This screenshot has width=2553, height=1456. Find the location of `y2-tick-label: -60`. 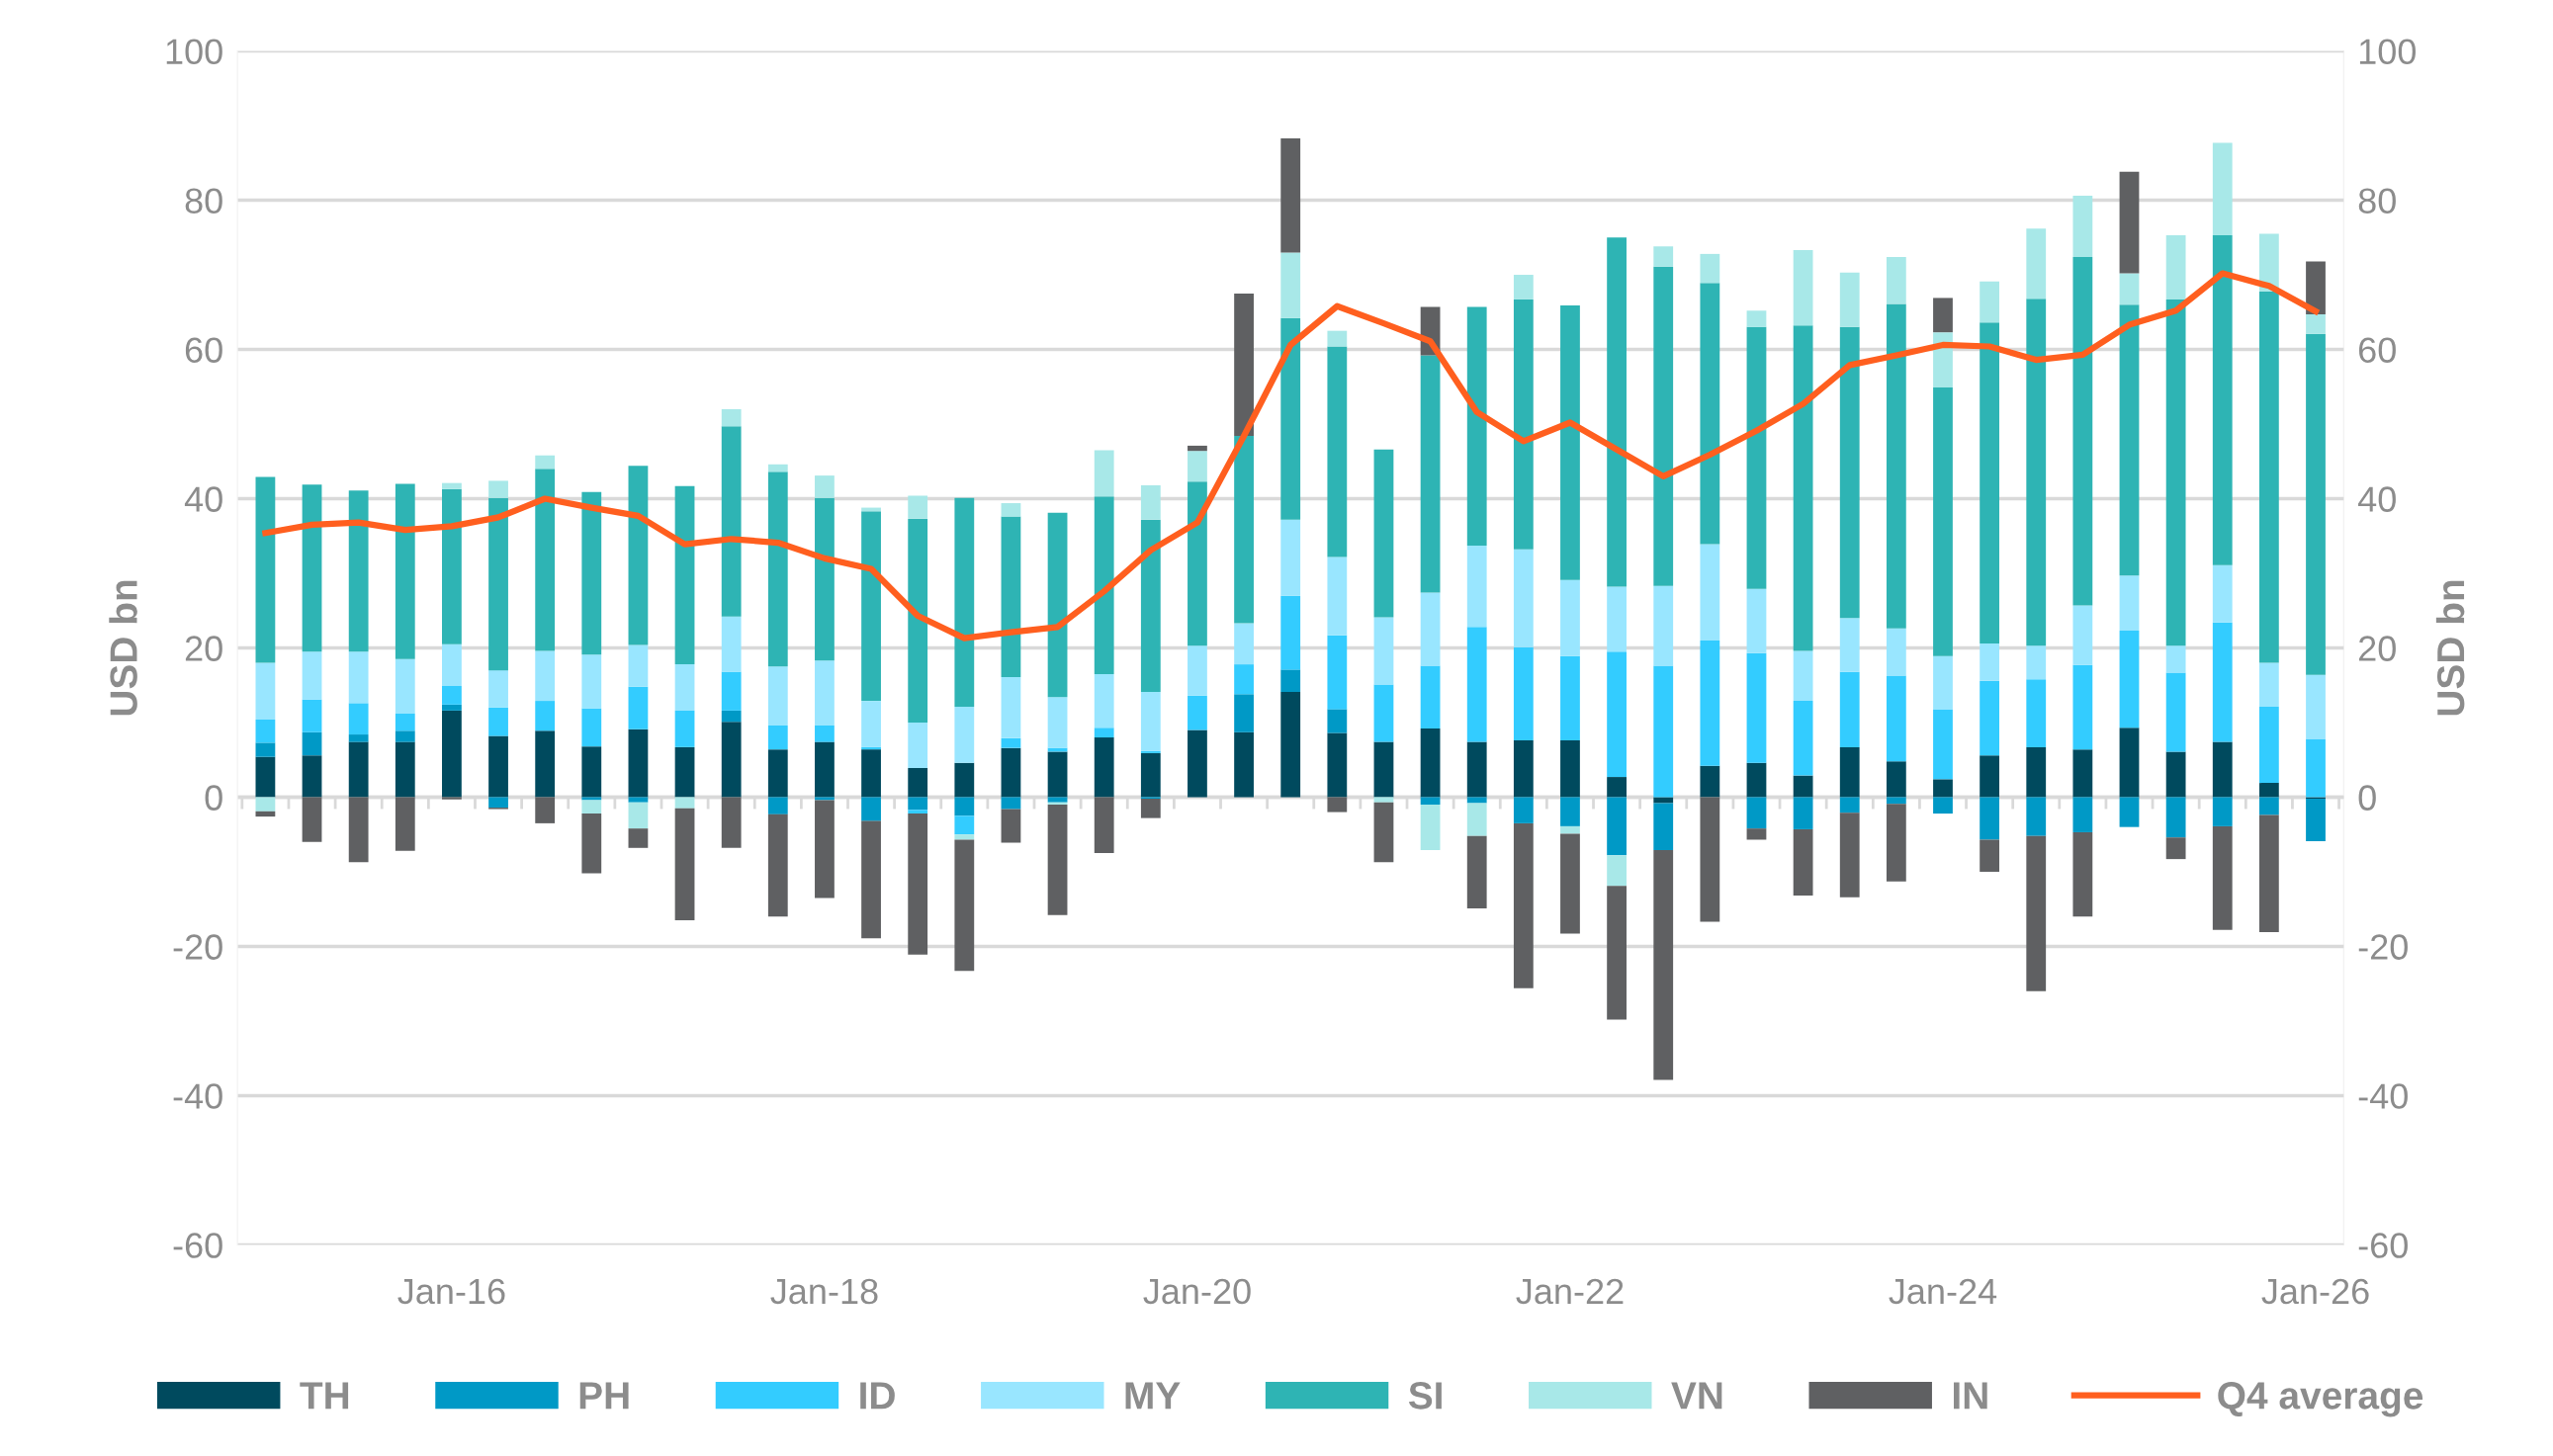

y2-tick-label: -60 is located at coordinates (2383, 1245).